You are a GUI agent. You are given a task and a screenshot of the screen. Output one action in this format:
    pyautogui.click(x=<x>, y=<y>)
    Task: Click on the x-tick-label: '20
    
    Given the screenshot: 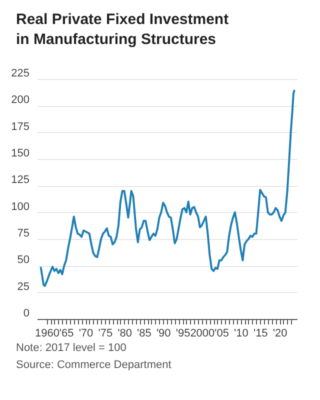 What is the action you would take?
    pyautogui.click(x=280, y=334)
    